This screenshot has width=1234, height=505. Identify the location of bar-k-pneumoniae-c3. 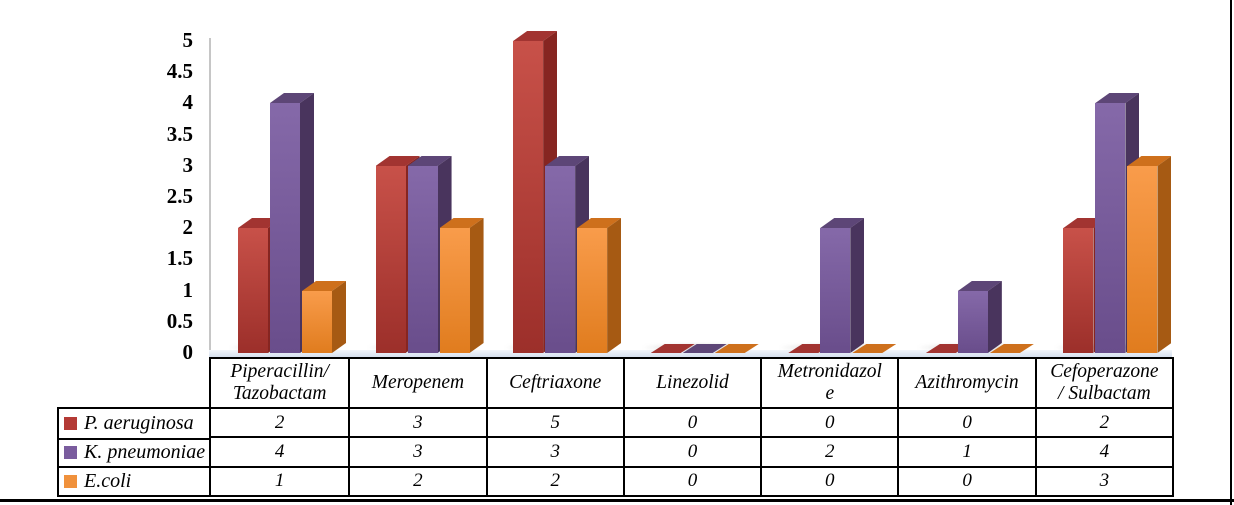
(704, 348).